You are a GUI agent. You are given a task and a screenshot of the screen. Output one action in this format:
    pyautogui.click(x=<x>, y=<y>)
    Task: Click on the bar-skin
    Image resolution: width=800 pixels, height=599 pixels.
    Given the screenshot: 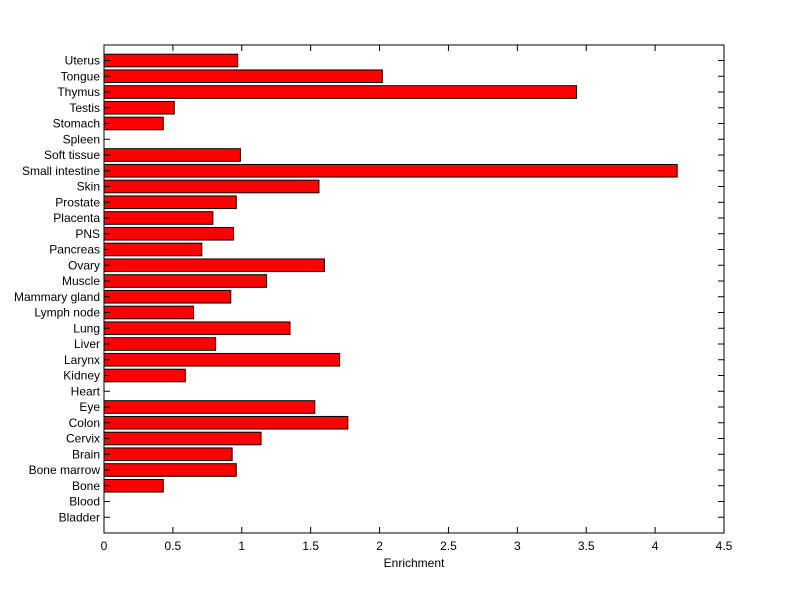 What is the action you would take?
    pyautogui.click(x=211, y=186)
    